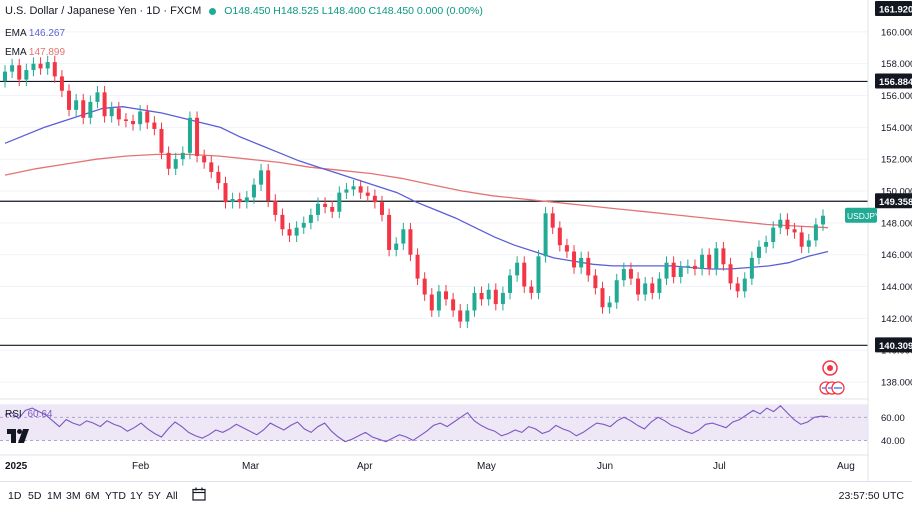 Image resolution: width=912 pixels, height=513 pixels. I want to click on timeframe-5d-button: 5D, so click(35, 496).